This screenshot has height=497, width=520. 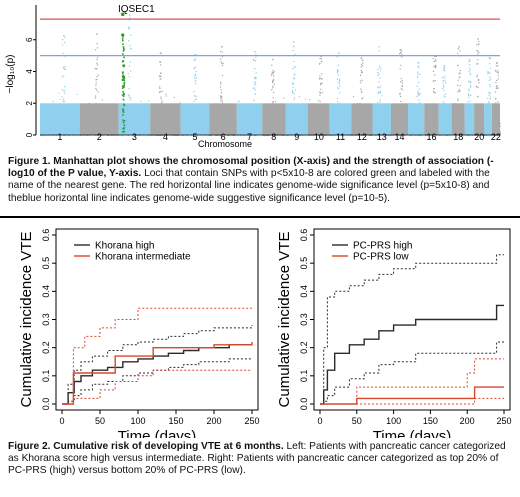 What do you see at coordinates (250, 93) in the screenshot?
I see `chromosome-7-points` at bounding box center [250, 93].